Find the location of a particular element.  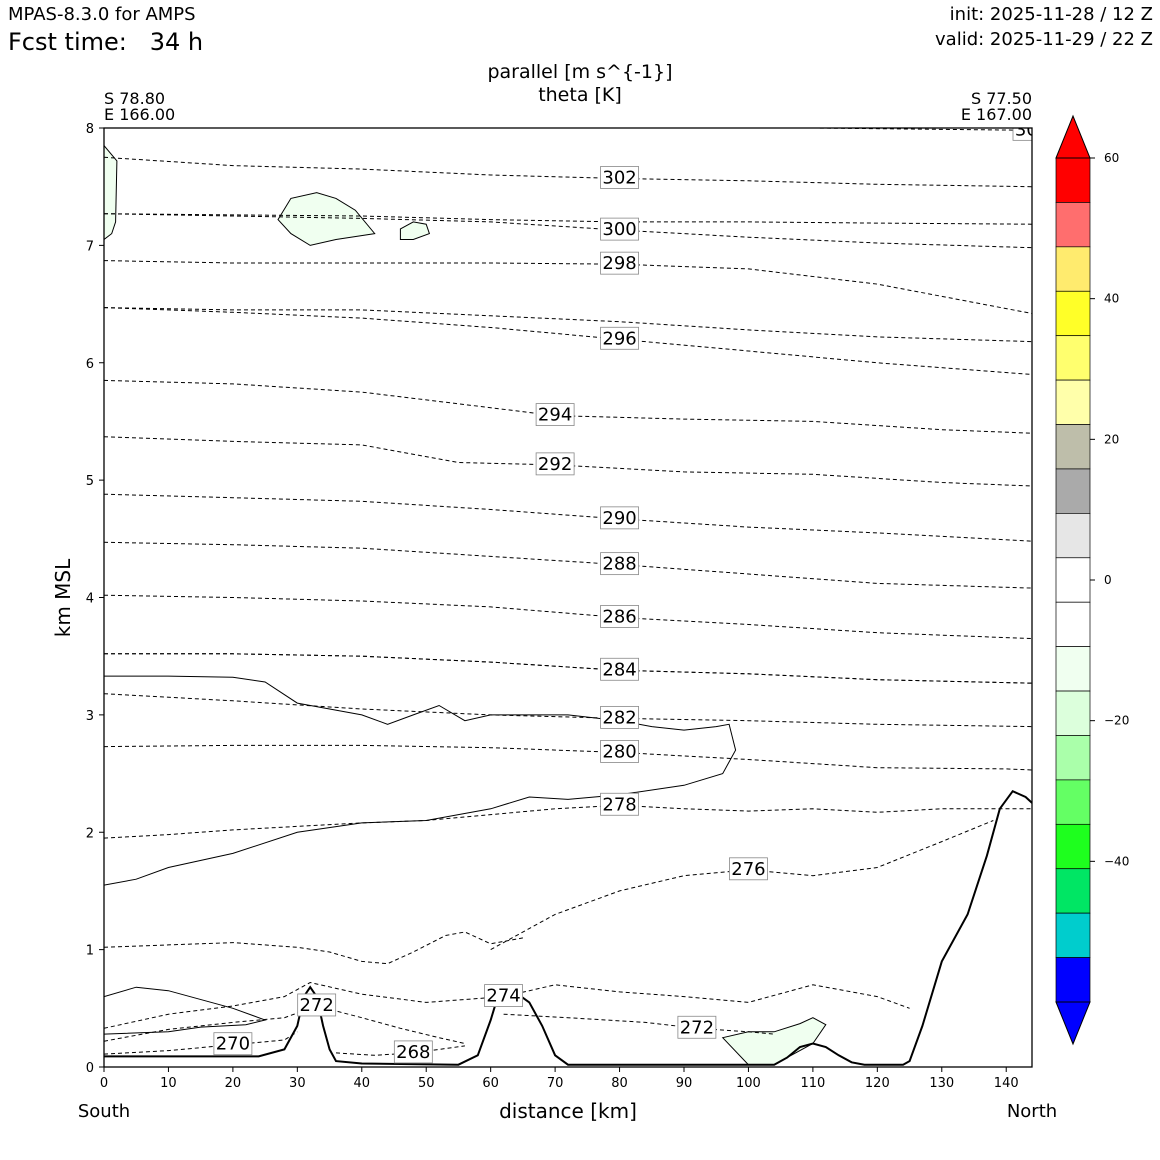

x-tick-label: 80 is located at coordinates (619, 1083).